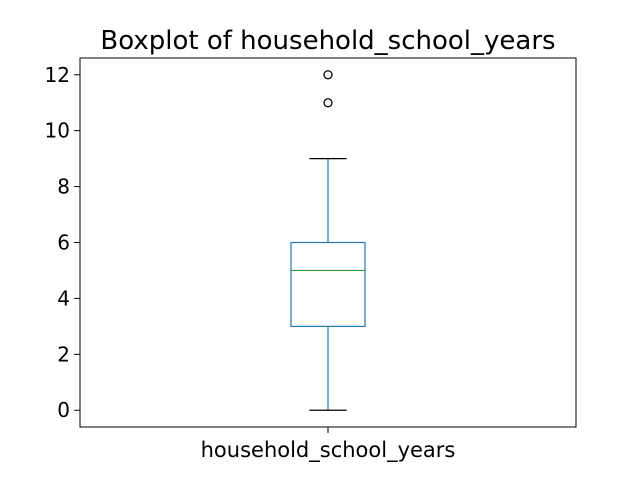 This screenshot has width=640, height=485. Describe the element at coordinates (63, 187) in the screenshot. I see `y-tick-label: 8` at that location.